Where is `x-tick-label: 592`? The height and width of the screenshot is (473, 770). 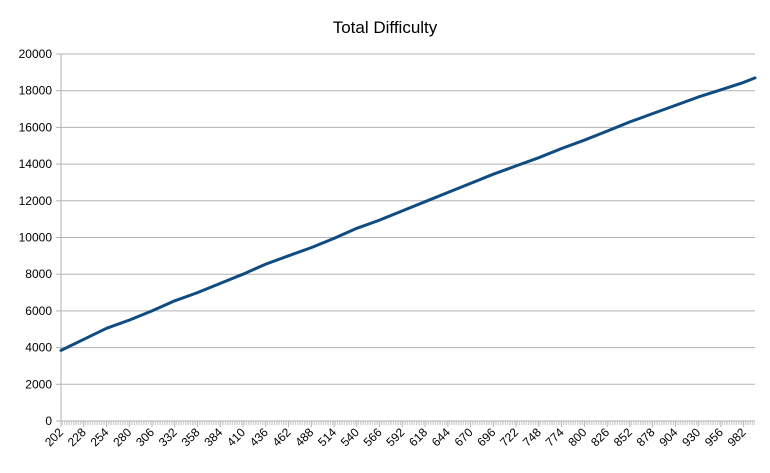
x-tick-label: 592 is located at coordinates (395, 437).